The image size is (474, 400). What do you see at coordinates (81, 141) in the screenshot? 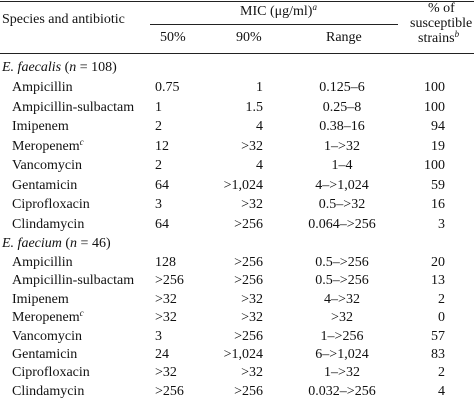
I see `footnote-mark: c` at bounding box center [81, 141].